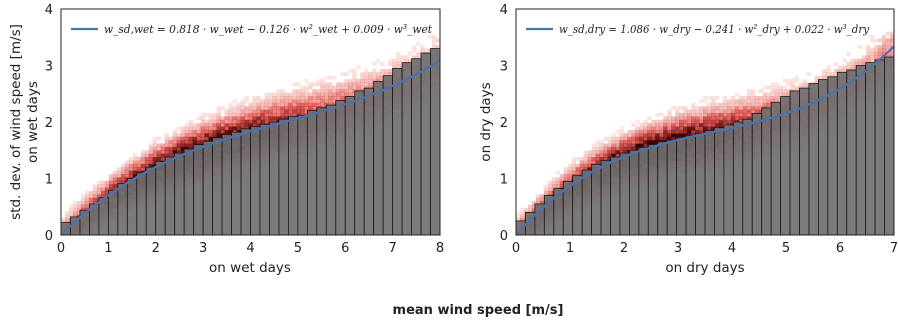 This screenshot has height=322, width=898. I want to click on y-tick-label: 1, so click(49, 180).